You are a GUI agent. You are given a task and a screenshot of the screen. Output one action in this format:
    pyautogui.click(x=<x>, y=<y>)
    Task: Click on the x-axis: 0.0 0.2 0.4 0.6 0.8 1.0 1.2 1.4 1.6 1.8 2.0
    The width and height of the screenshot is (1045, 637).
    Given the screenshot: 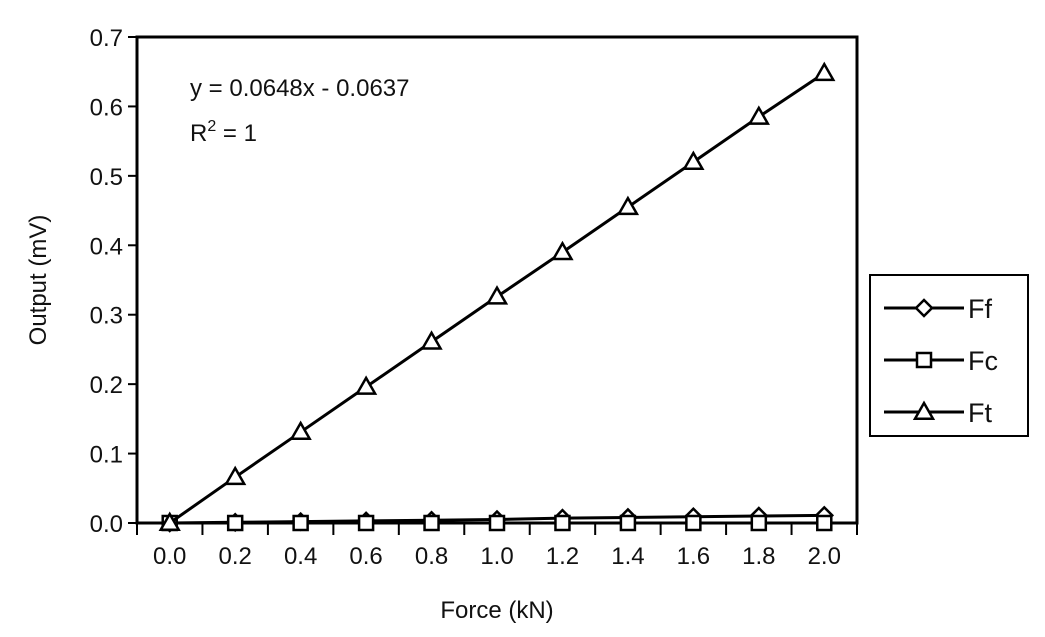 What is the action you would take?
    pyautogui.click(x=497, y=546)
    